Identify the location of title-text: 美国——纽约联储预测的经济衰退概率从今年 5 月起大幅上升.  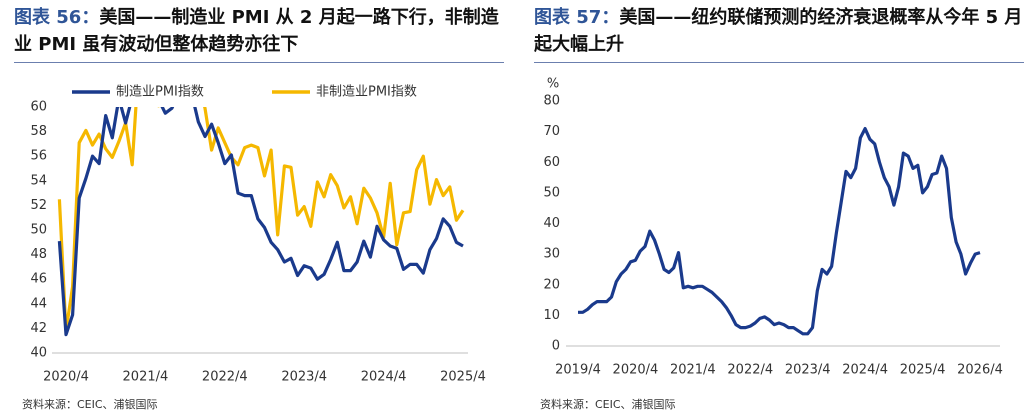
(778, 31).